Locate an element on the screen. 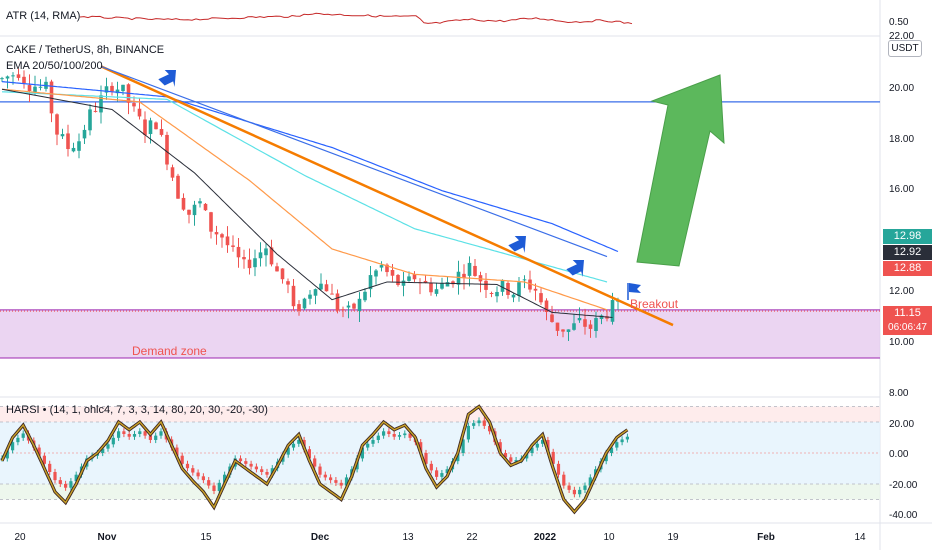 The height and width of the screenshot is (550, 932). countdown-tag: 06:06:47 is located at coordinates (907, 327).